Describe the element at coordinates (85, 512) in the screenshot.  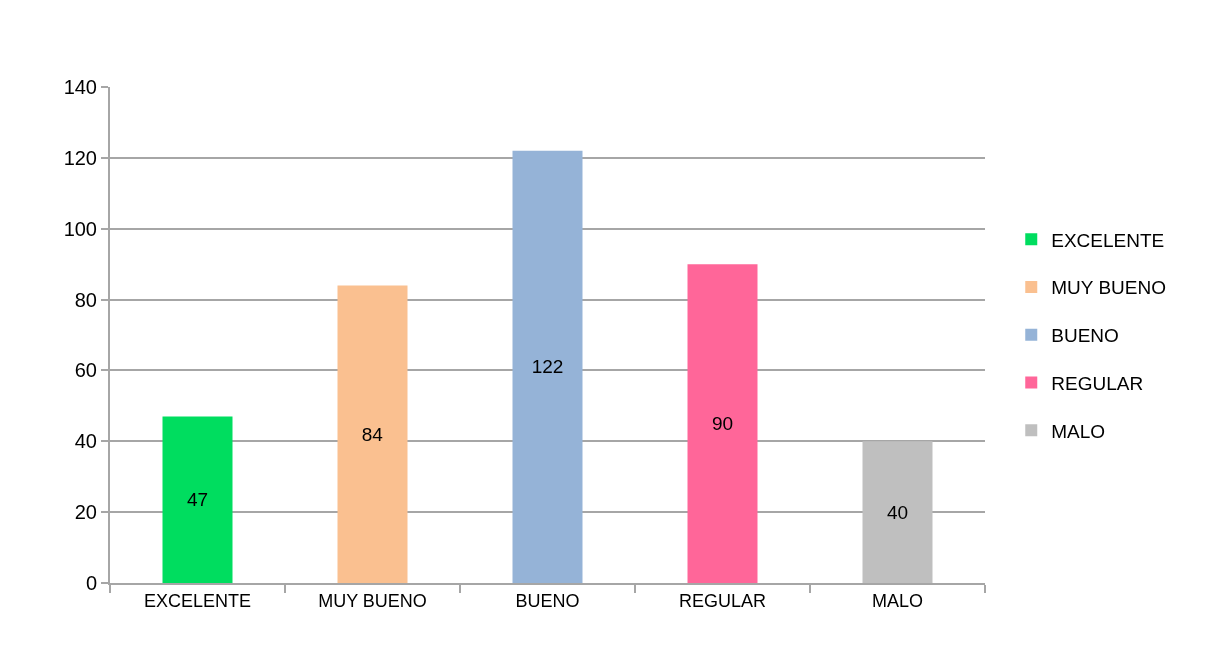
I see `y-tick-label: 20` at that location.